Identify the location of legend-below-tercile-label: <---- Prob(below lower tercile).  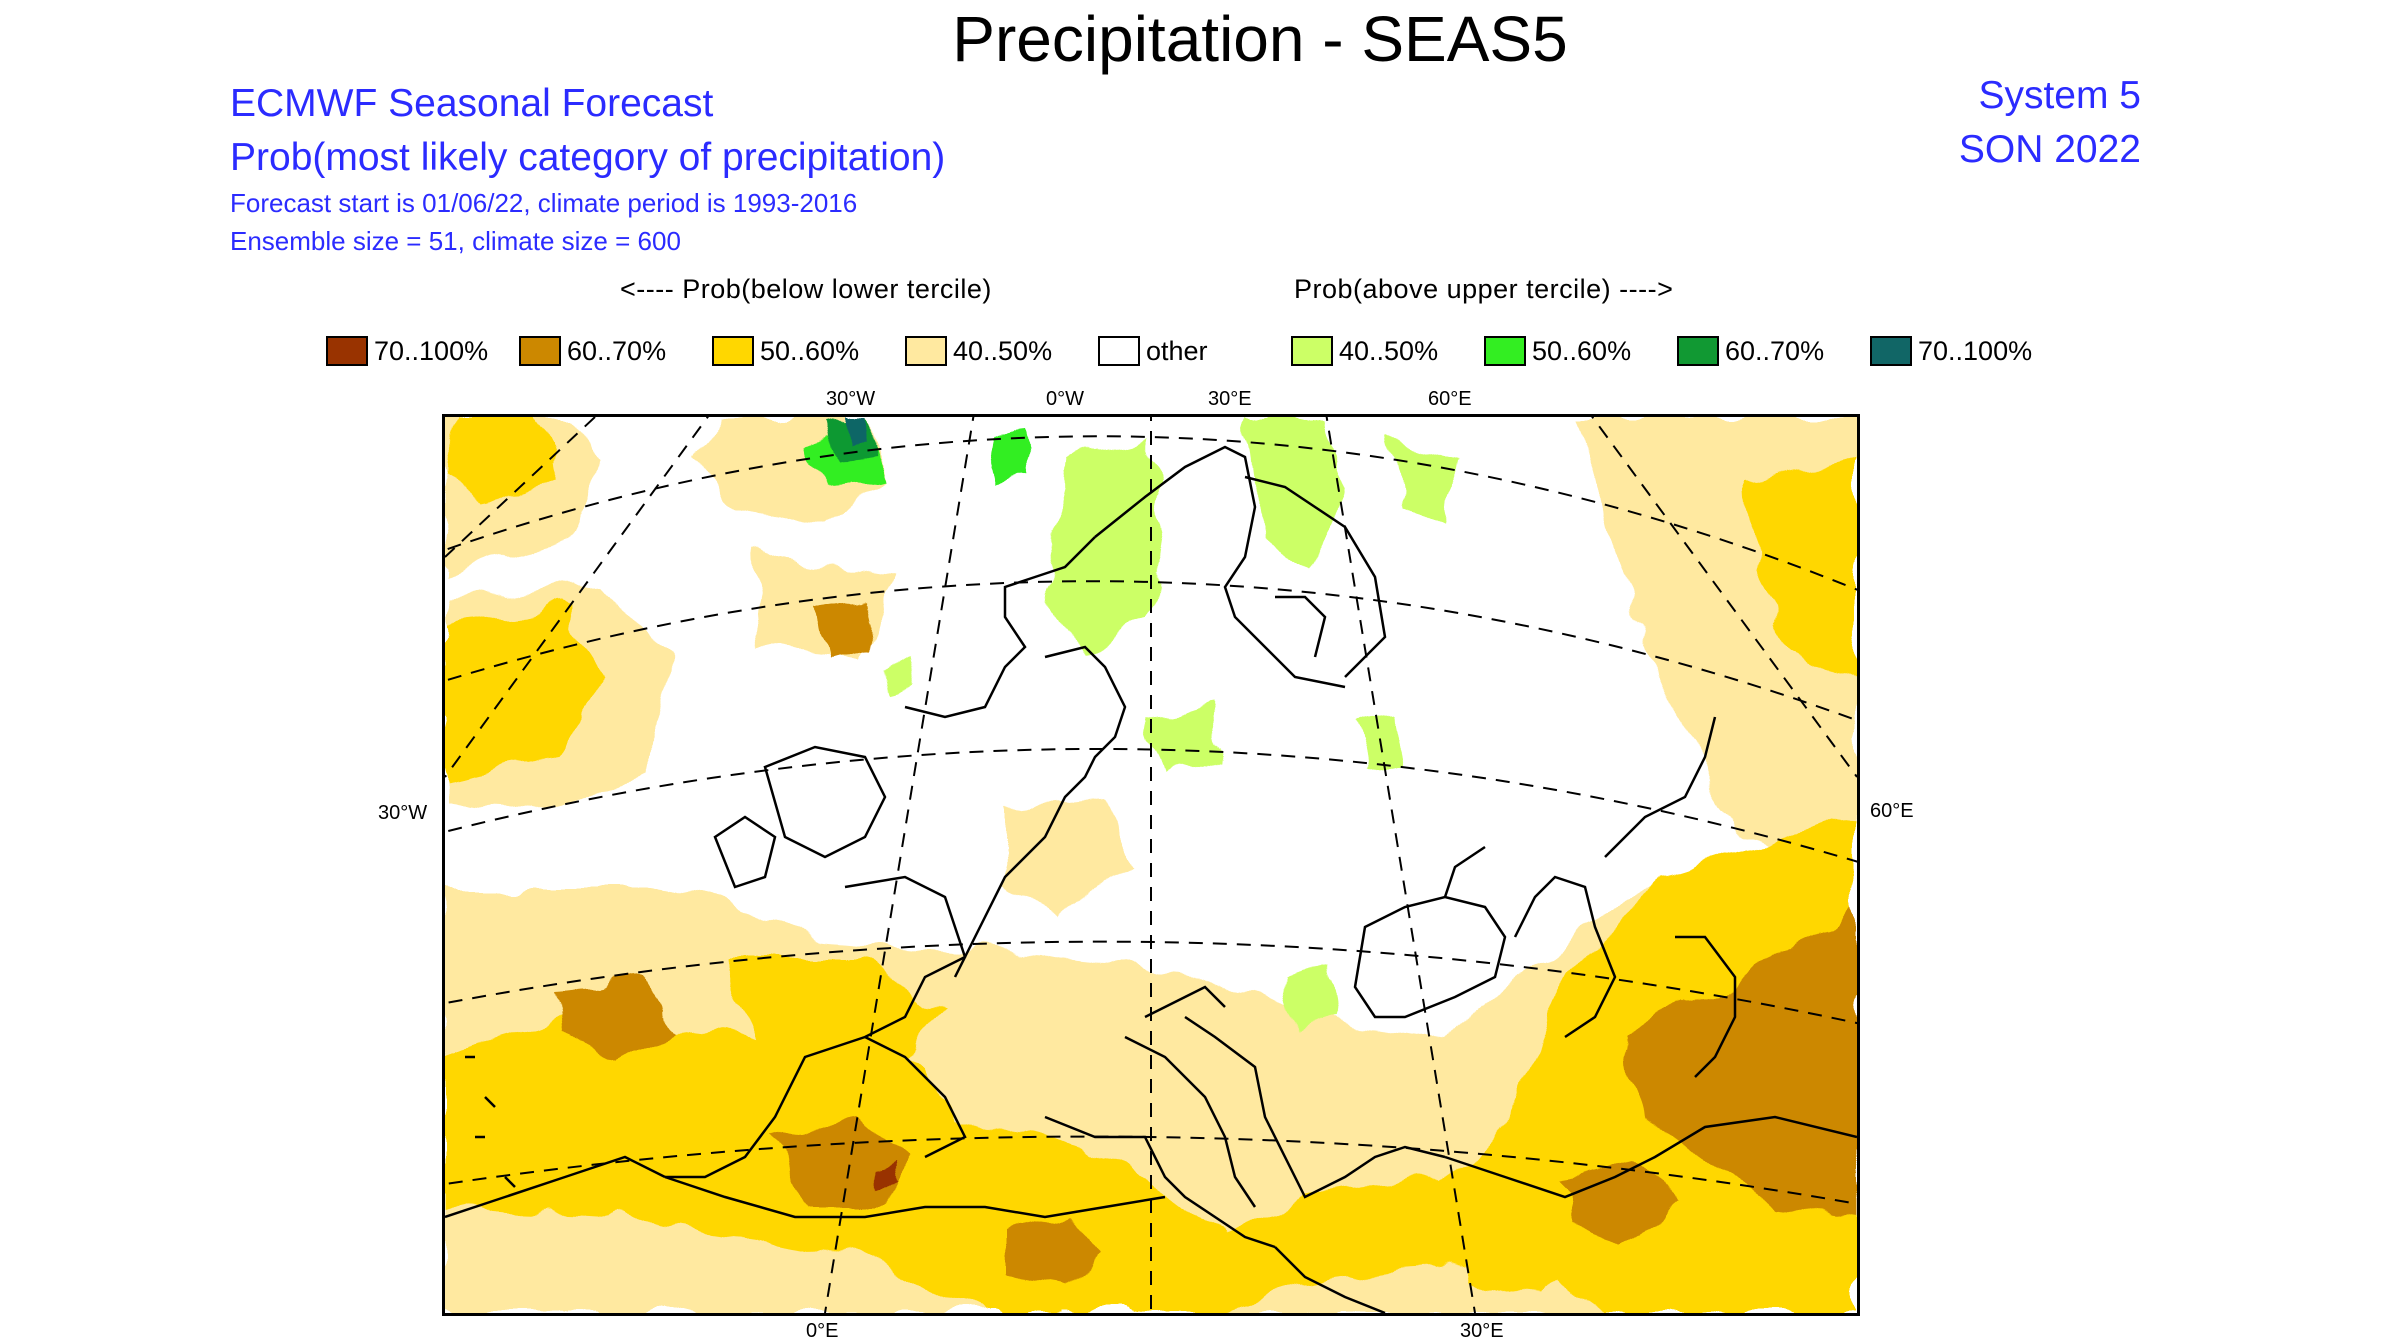
(806, 289).